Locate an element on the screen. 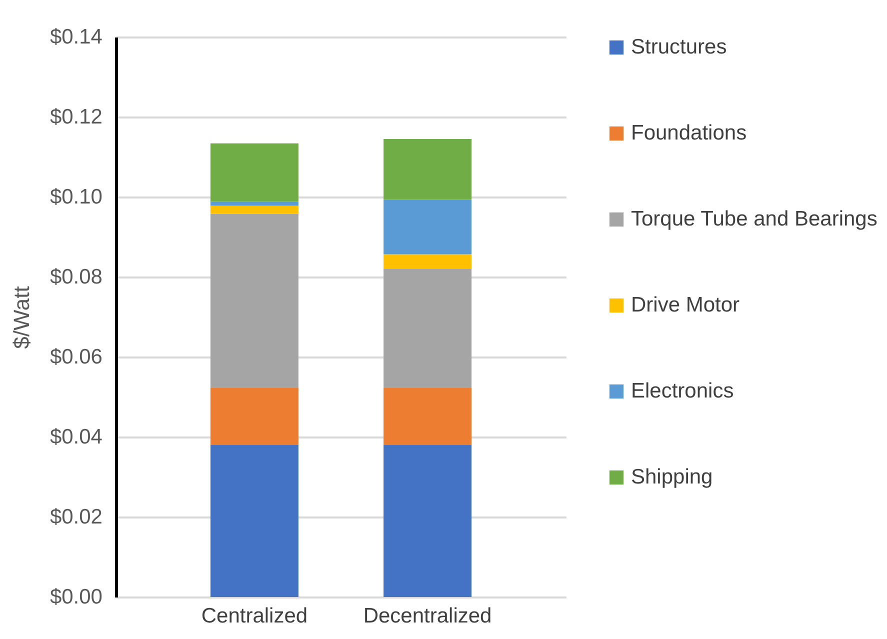 This screenshot has height=639, width=887. x-tick-label: Decentralized is located at coordinates (427, 616).